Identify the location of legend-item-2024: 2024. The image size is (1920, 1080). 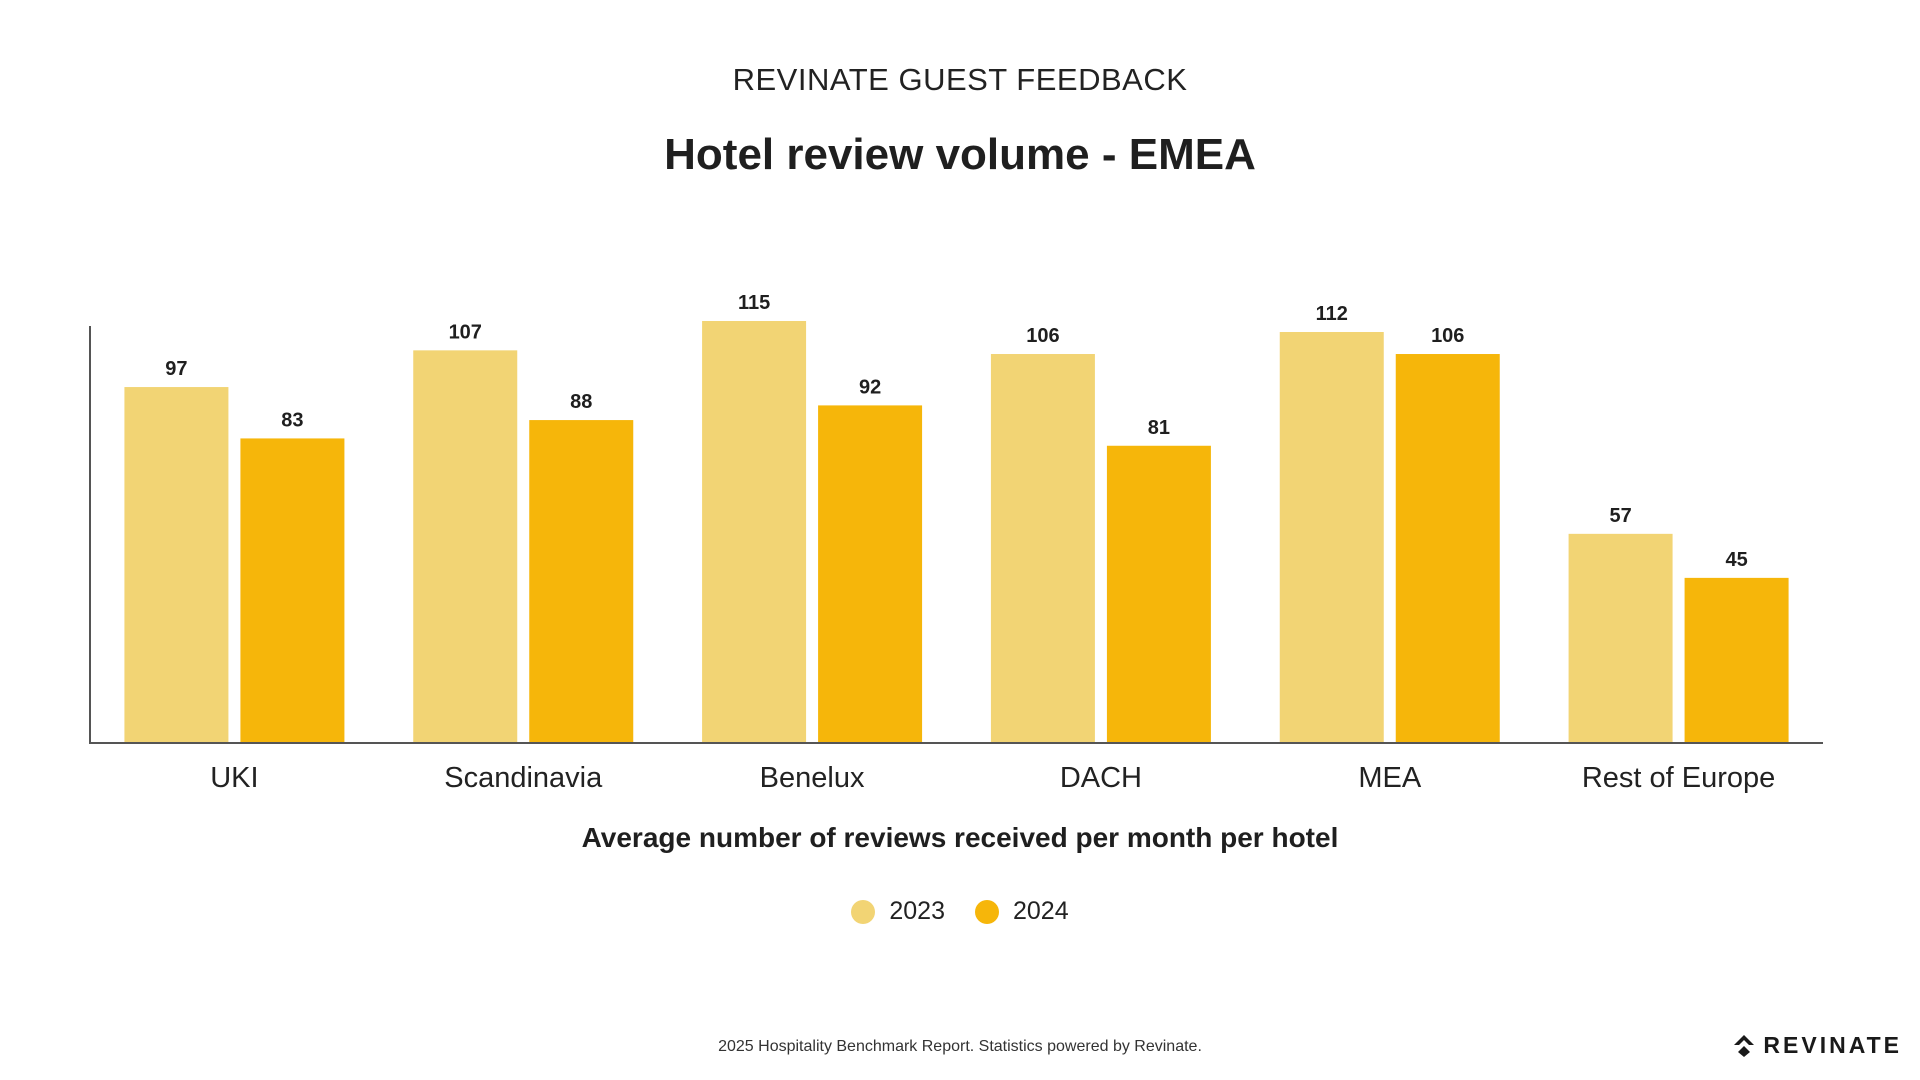
(1022, 911).